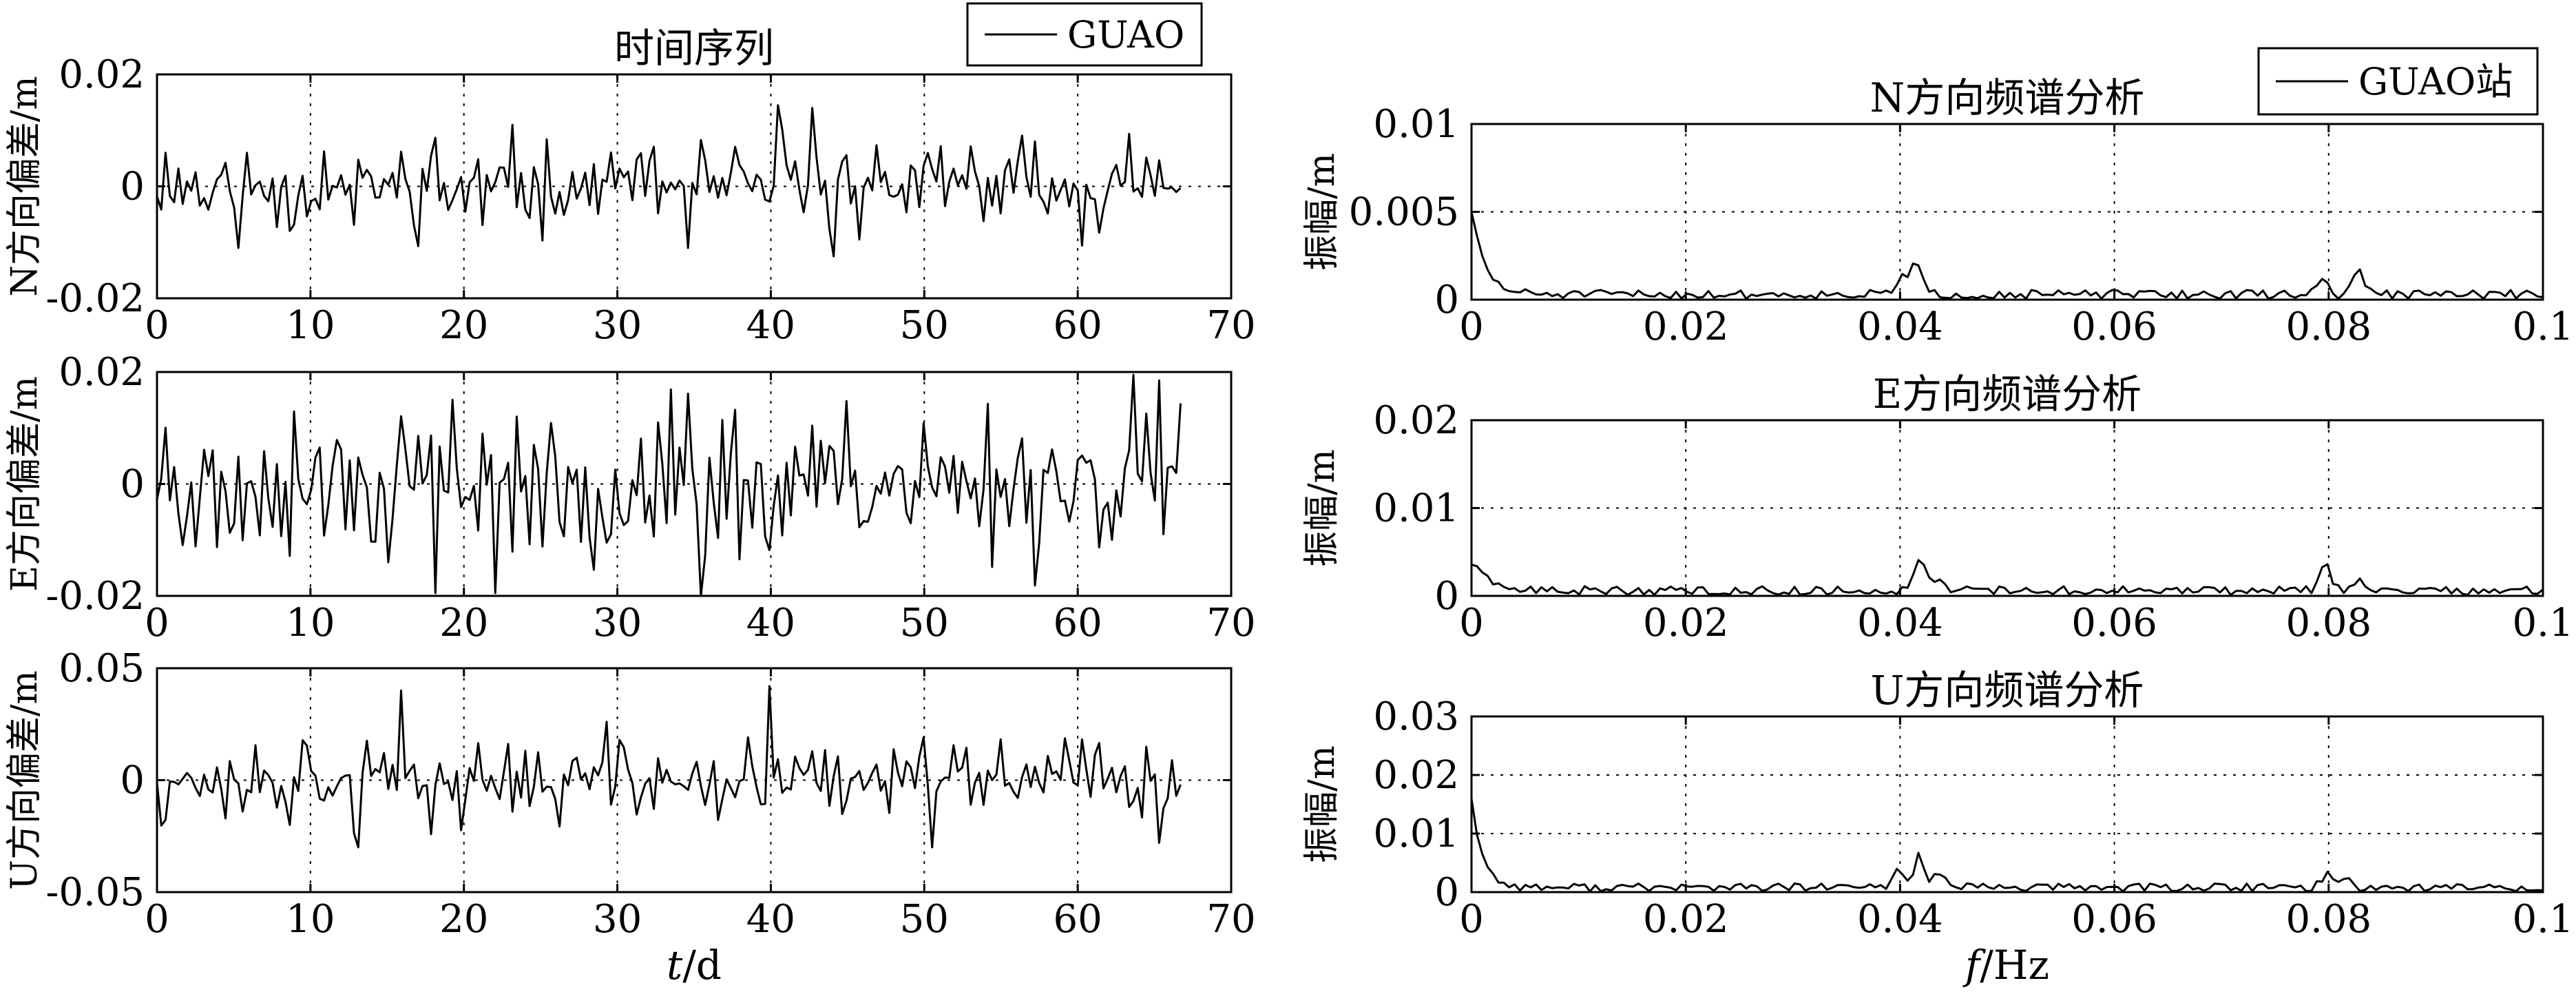 The width and height of the screenshot is (2576, 992). Describe the element at coordinates (95, 892) in the screenshot. I see `y-tick-label: -0.05` at that location.